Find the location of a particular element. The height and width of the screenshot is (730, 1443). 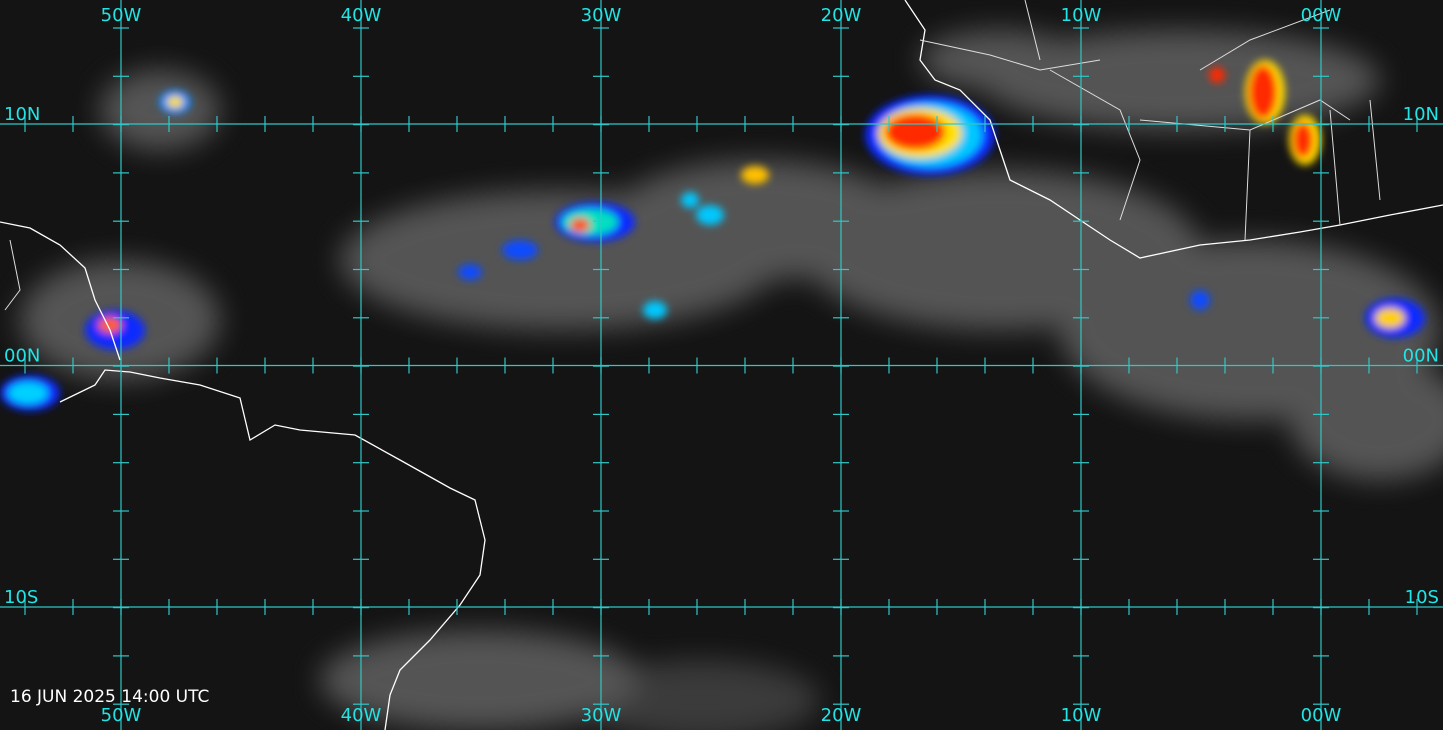

lat-label-right: 10N is located at coordinates (1421, 114).